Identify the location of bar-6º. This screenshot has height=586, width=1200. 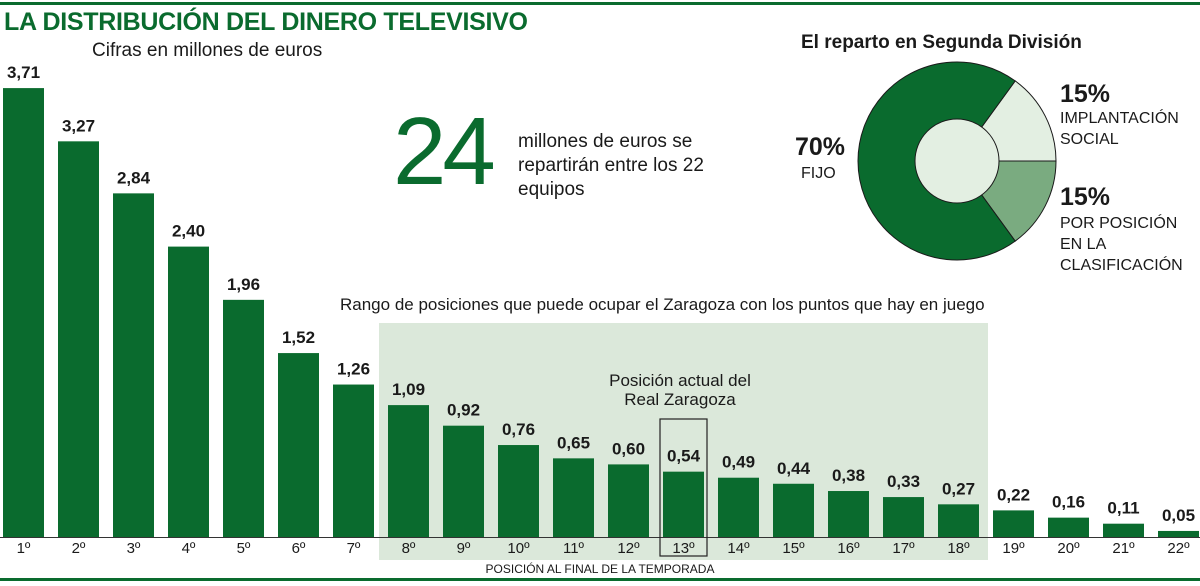
(298, 445).